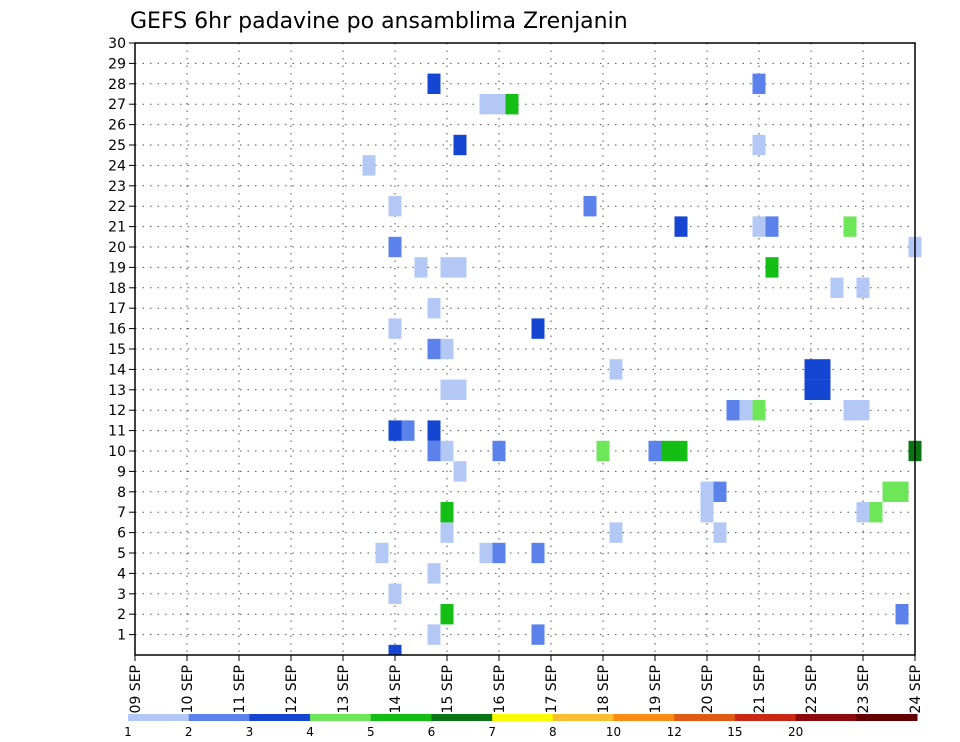  What do you see at coordinates (864, 689) in the screenshot?
I see `x-tick-label: 23 SEP` at bounding box center [864, 689].